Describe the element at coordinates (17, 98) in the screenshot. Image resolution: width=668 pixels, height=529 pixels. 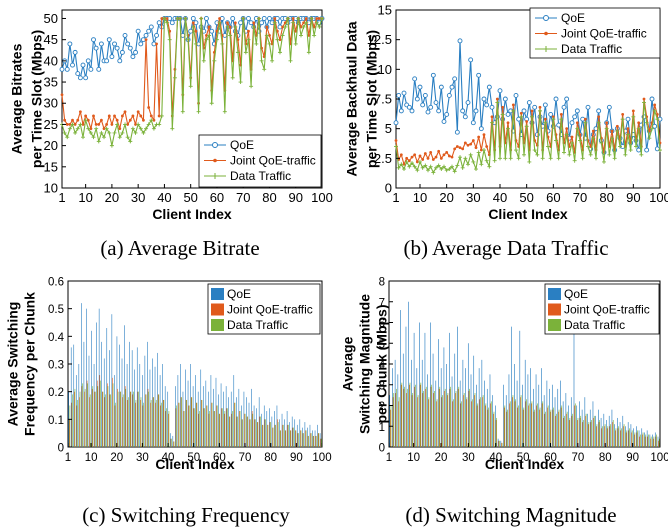
I see `y-axis-label: Average Bitrates` at that location.